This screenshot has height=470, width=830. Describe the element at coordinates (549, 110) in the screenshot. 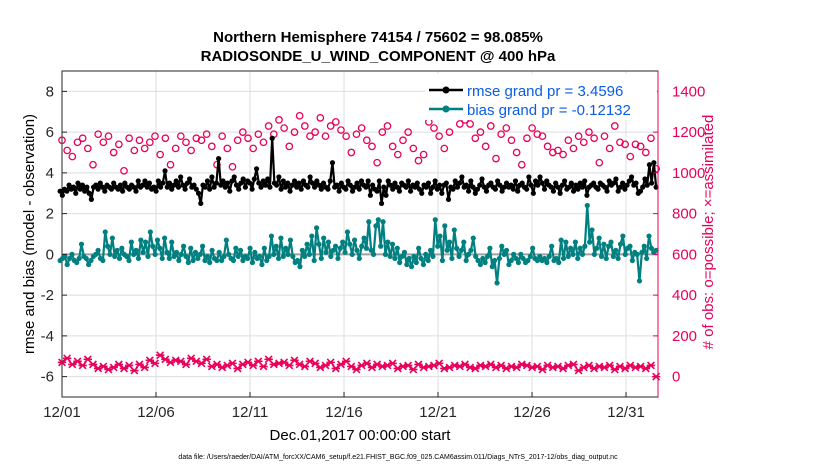

I see `legend-bias-label: bias grand pr = -0.12132` at that location.